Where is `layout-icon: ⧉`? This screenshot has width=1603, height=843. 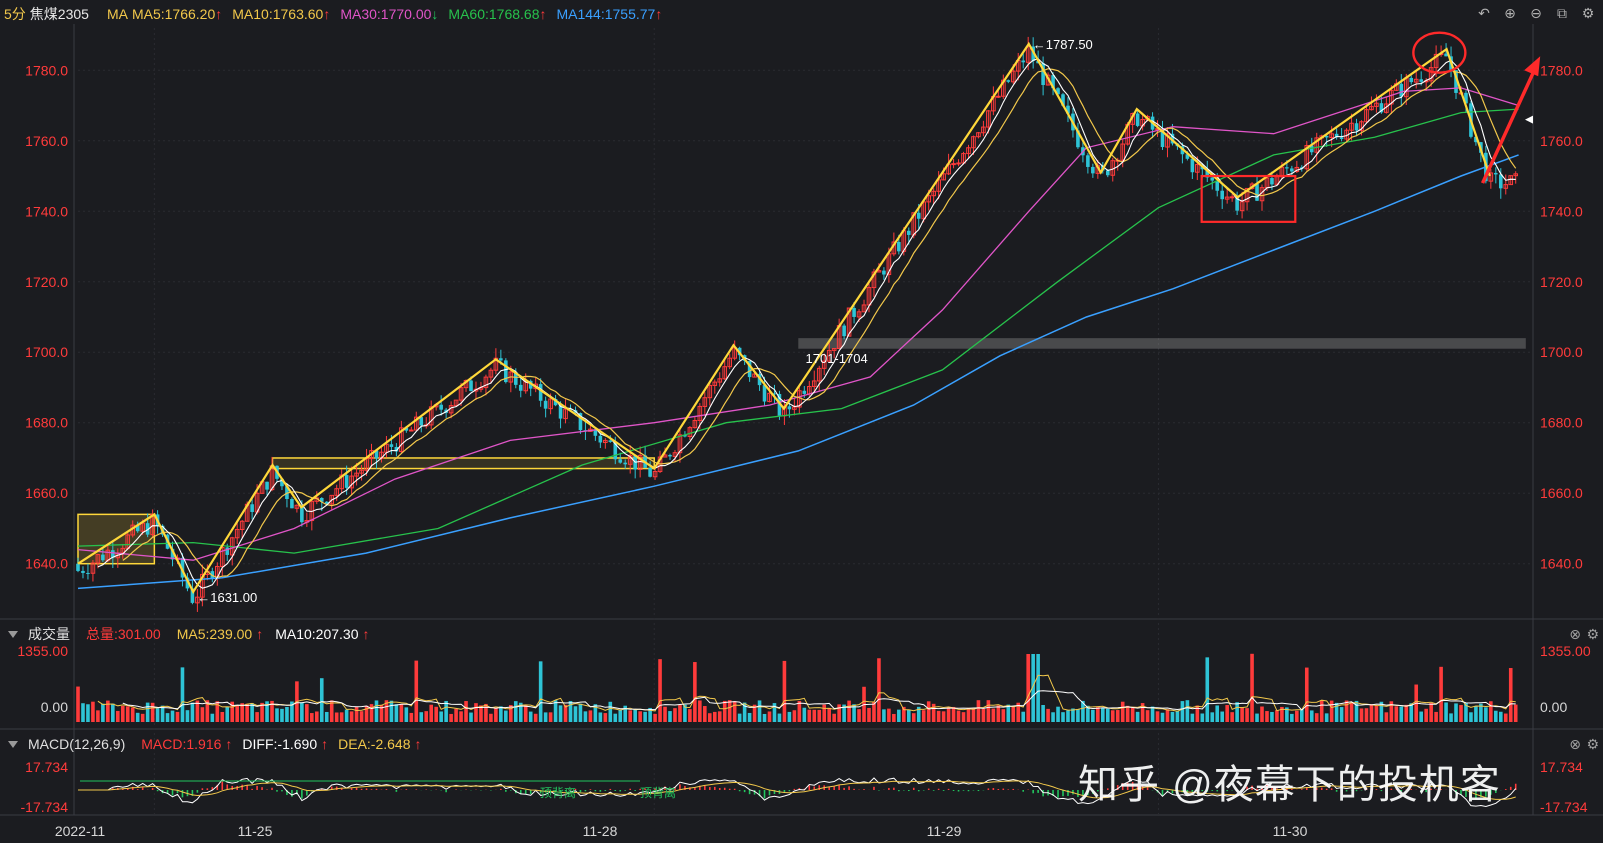
layout-icon: ⧉ is located at coordinates (1562, 13).